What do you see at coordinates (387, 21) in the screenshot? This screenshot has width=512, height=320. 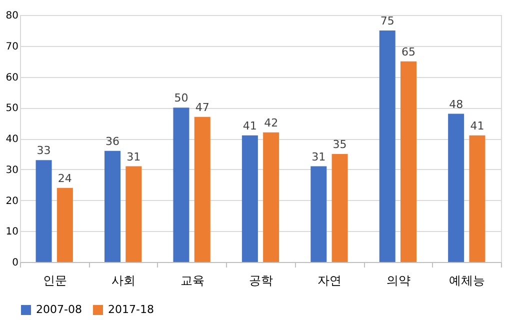 I see `data-label: 75` at bounding box center [387, 21].